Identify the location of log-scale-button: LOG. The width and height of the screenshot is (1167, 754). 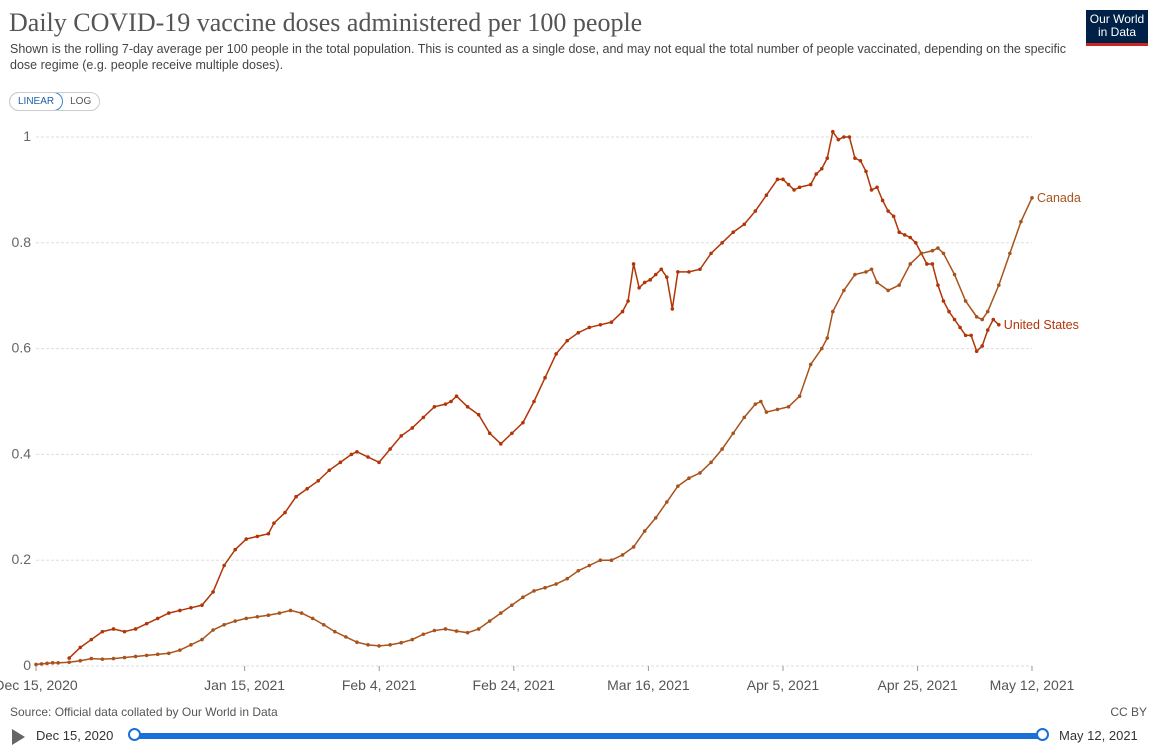
(81, 101).